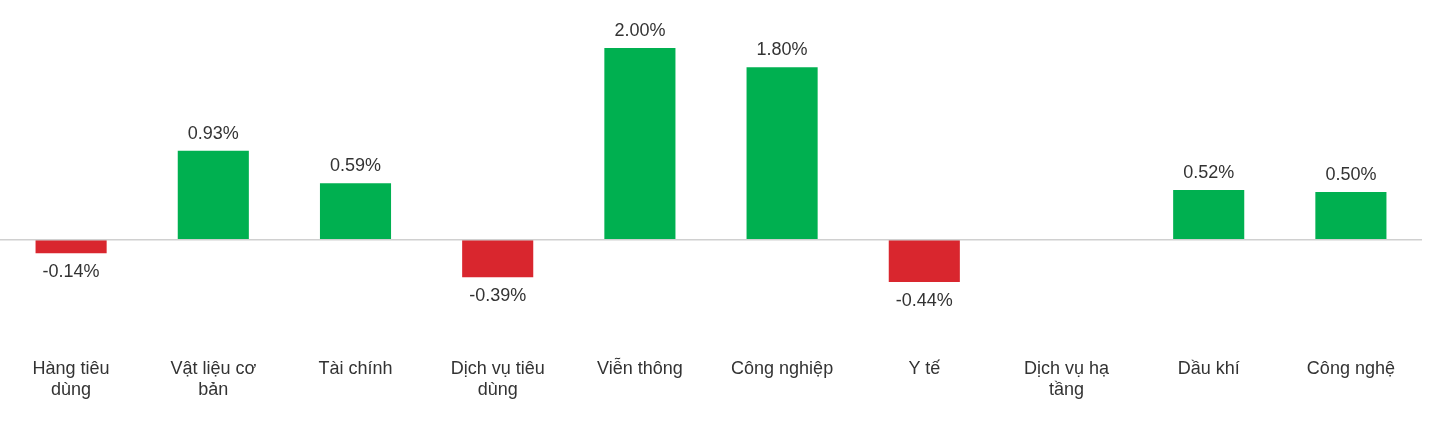 This screenshot has height=423, width=1430. I want to click on x-tick-label: Y tế, so click(924, 367).